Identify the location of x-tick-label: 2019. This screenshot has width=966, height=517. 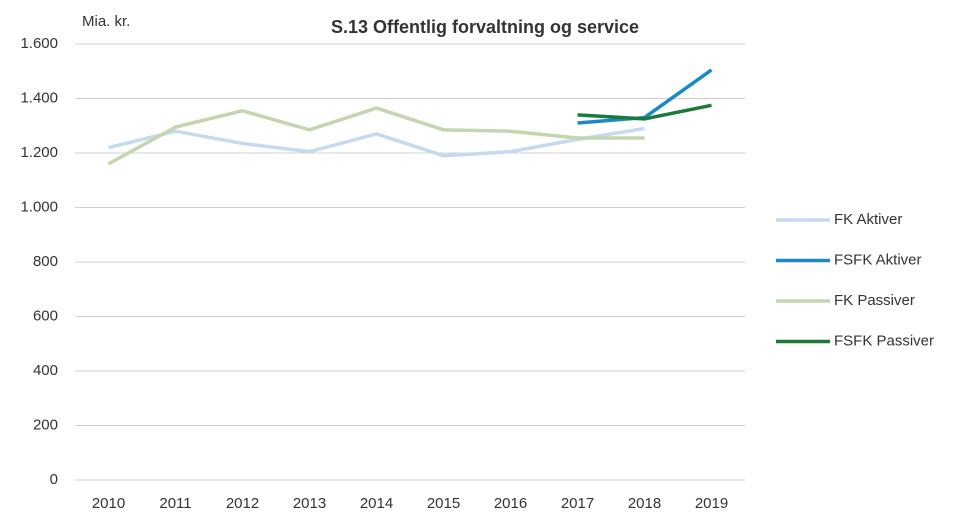
(711, 503).